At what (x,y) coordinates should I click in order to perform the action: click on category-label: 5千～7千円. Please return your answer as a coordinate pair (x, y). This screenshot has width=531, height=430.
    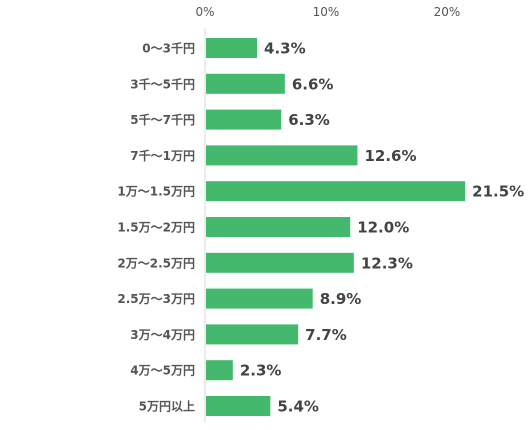
    Looking at the image, I should click on (162, 119).